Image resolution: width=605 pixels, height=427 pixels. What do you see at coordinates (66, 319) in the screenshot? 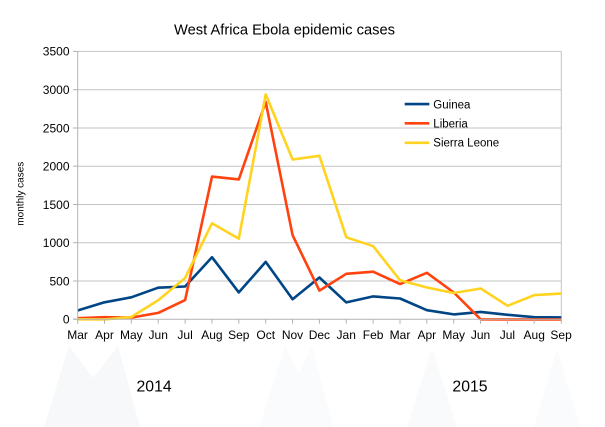
I see `svg-text: 0` at bounding box center [66, 319].